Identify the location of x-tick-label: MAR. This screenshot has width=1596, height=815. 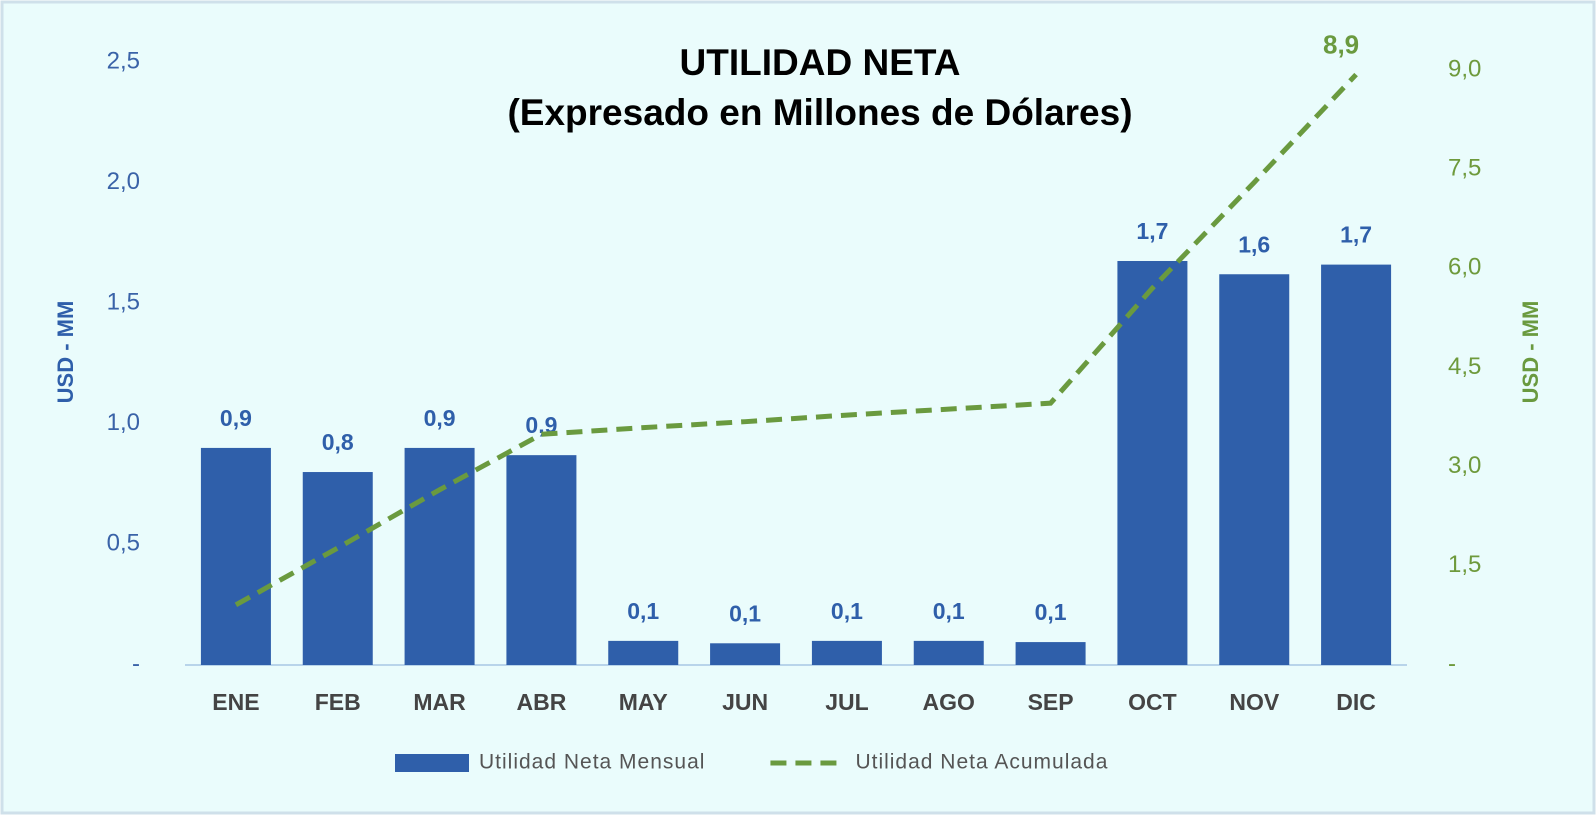
(439, 702).